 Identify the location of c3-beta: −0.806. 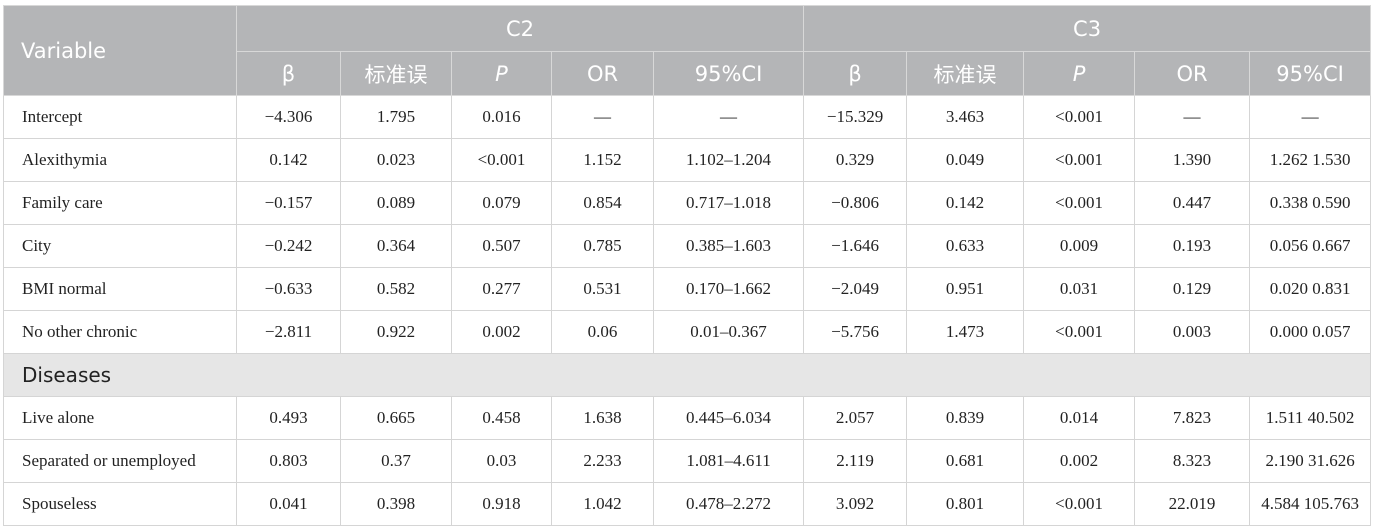
(855, 203).